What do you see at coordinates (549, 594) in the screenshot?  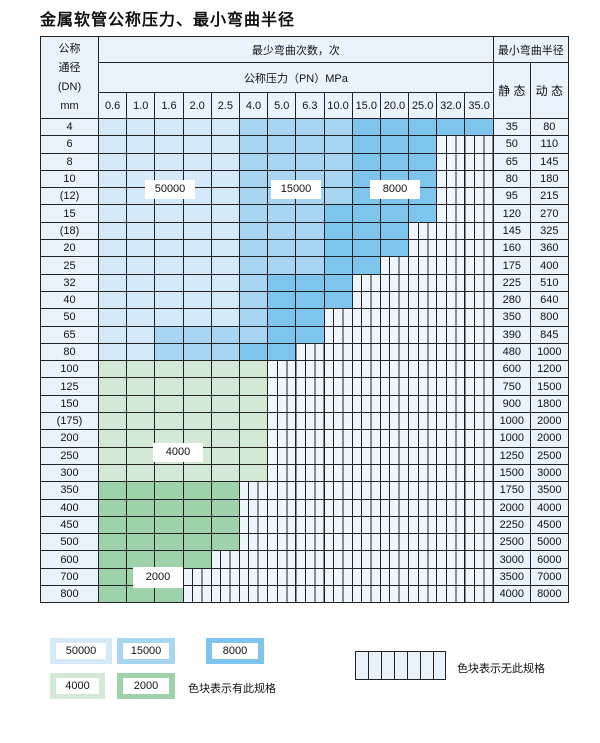 I see `dynamic-radius-cell: 8000` at bounding box center [549, 594].